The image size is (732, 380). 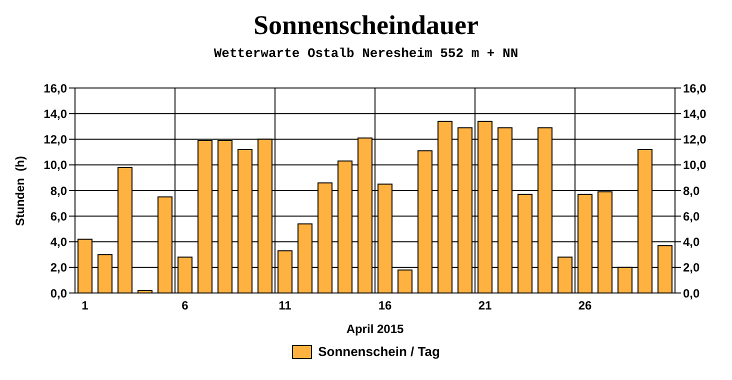 What do you see at coordinates (56, 139) in the screenshot?
I see `y-tick-label: 12,0` at bounding box center [56, 139].